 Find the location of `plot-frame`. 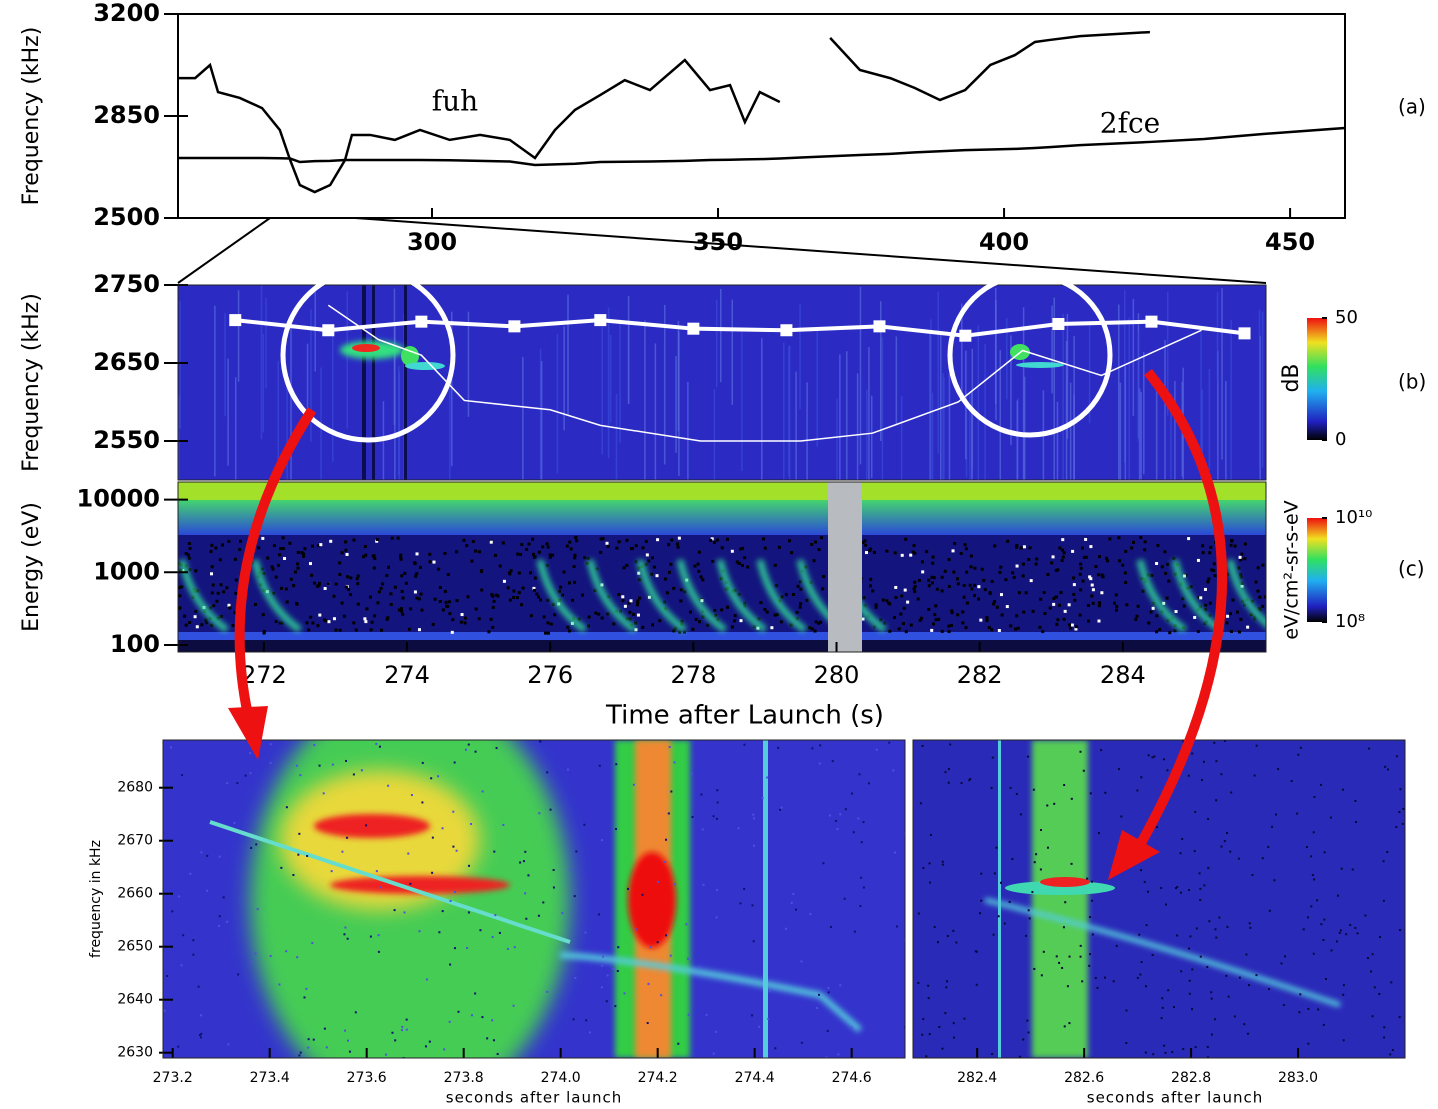

plot-frame is located at coordinates (722, 382).